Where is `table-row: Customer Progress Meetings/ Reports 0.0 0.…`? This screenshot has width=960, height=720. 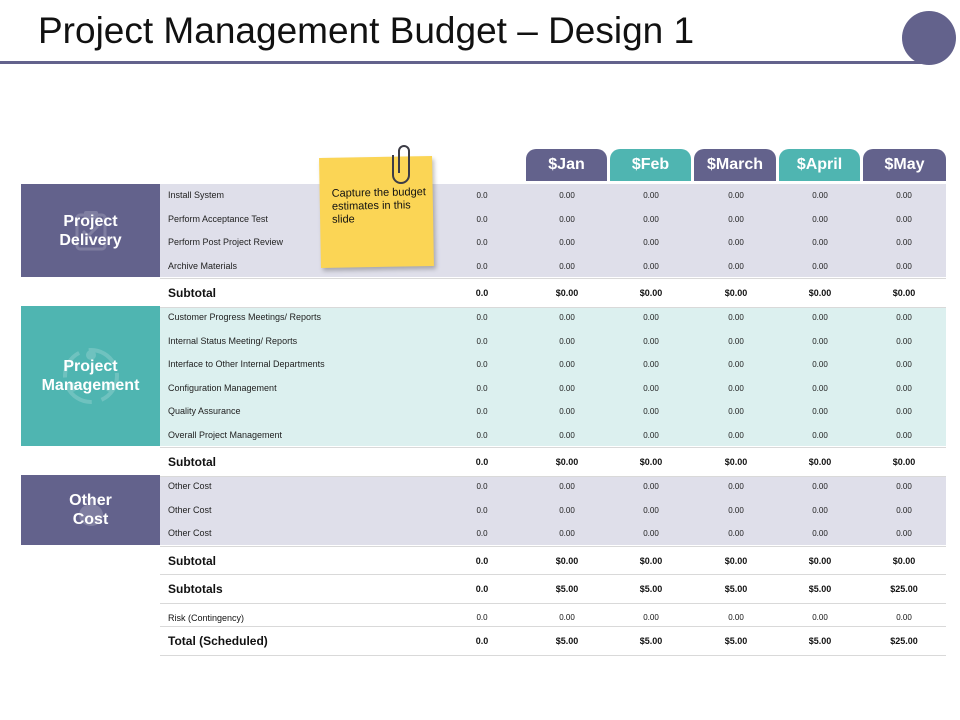
table-row: Customer Progress Meetings/ Reports 0.0 0.… is located at coordinates (553, 317).